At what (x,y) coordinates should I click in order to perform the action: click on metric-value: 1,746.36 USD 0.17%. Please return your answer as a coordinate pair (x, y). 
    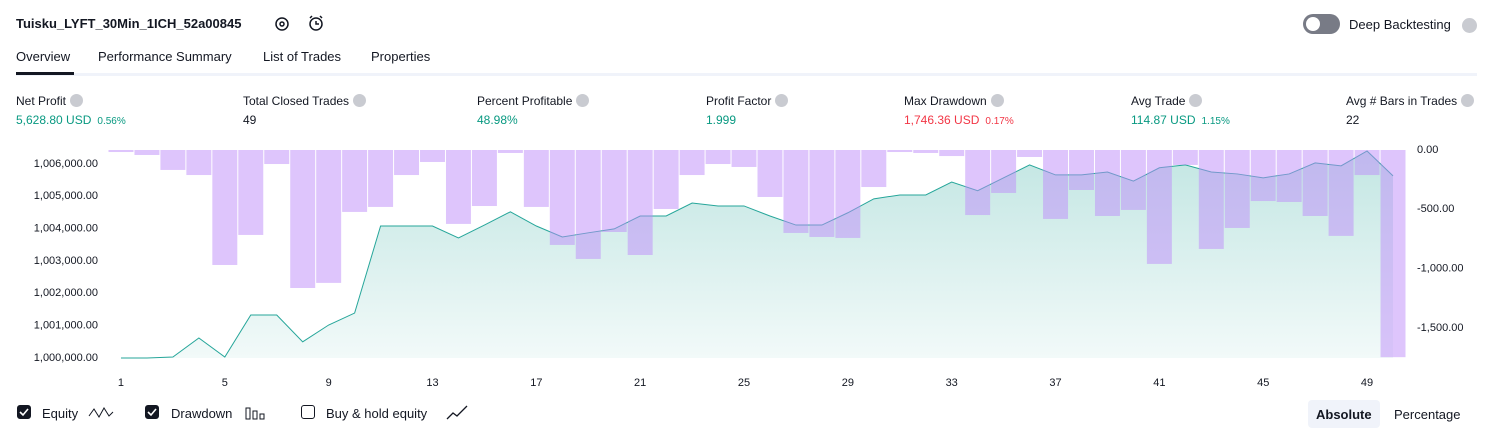
    Looking at the image, I should click on (959, 120).